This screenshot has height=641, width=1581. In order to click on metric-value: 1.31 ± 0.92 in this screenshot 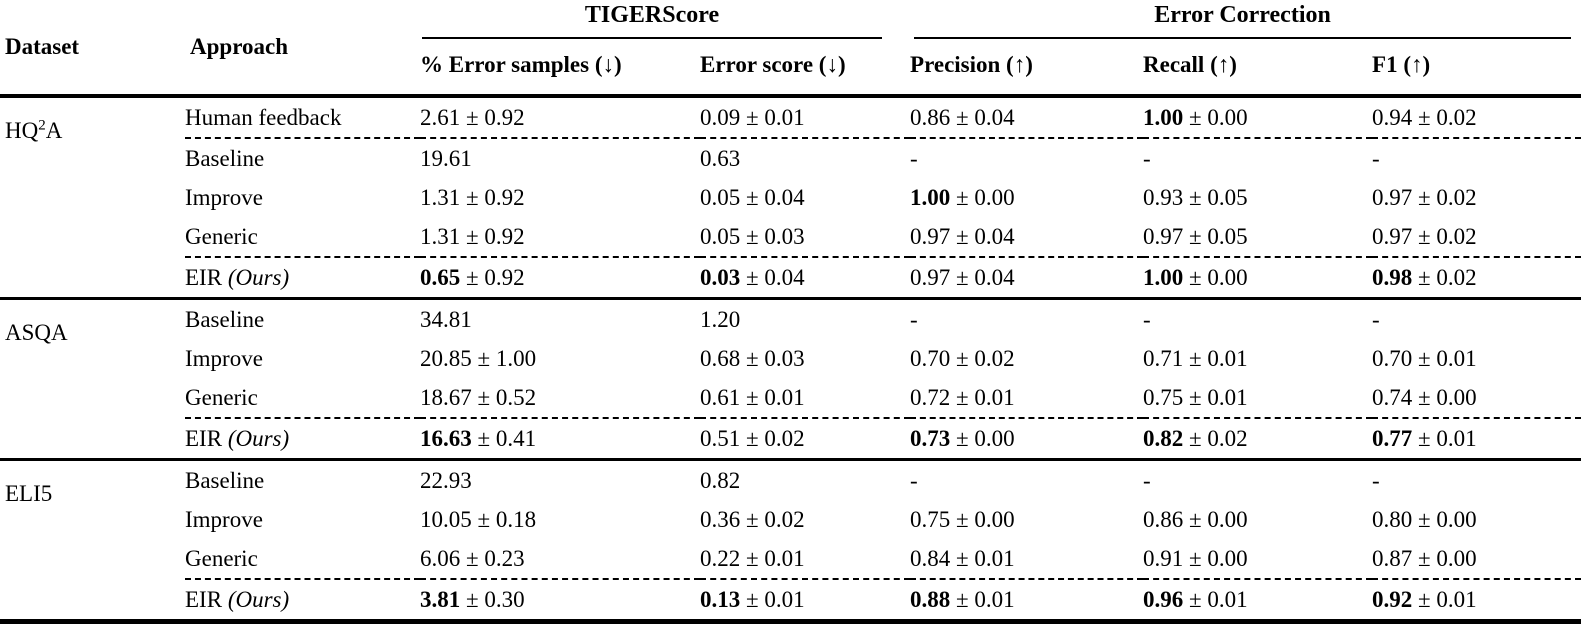, I will do `click(560, 197)`.